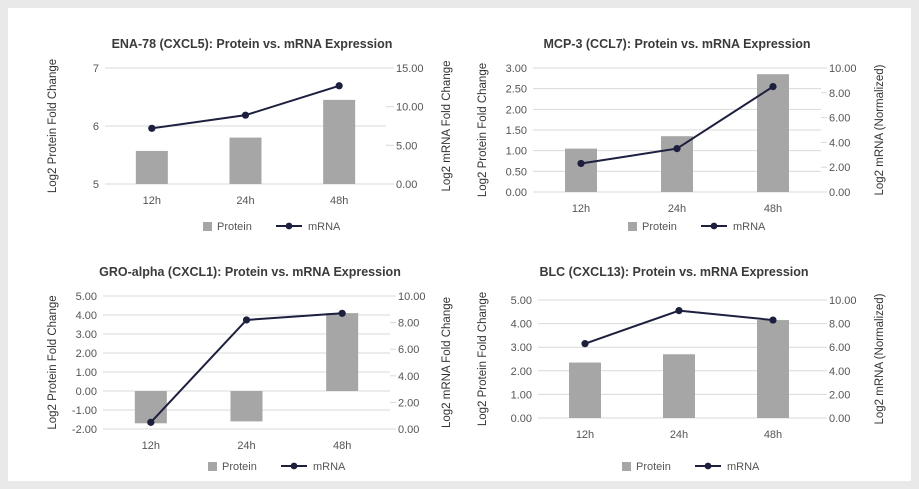 The height and width of the screenshot is (489, 919). I want to click on y-tick-label: -2.00, so click(84, 430).